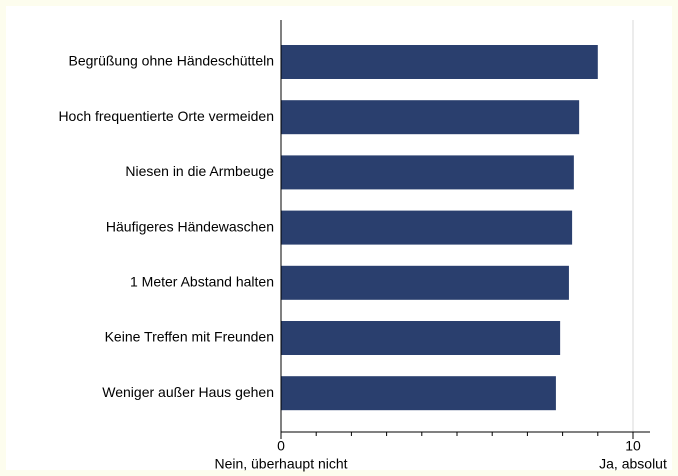 This screenshot has width=678, height=476. Describe the element at coordinates (190, 226) in the screenshot. I see `y-tick-label: Häufigeres Händewaschen` at that location.